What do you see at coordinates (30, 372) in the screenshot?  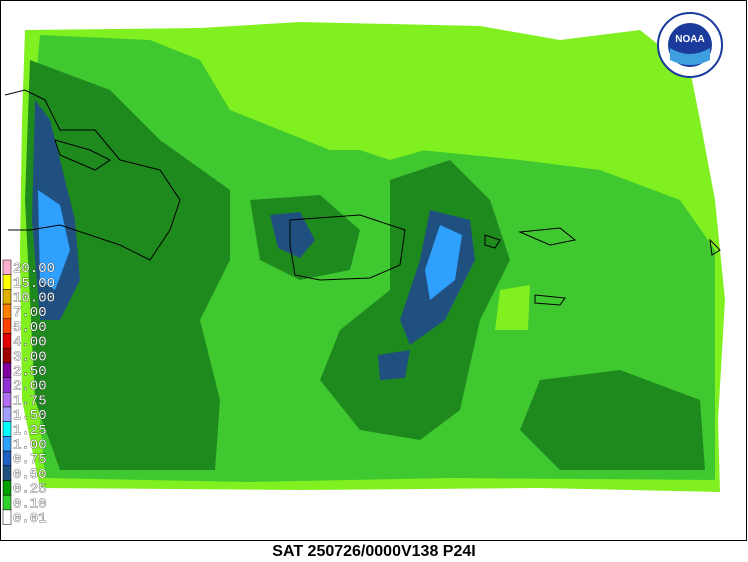 I see `legend-label: 2.50` at bounding box center [30, 372].